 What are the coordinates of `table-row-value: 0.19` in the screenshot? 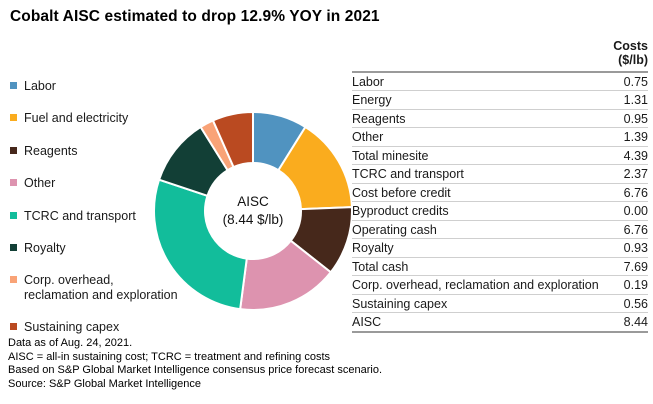 It's located at (629, 285).